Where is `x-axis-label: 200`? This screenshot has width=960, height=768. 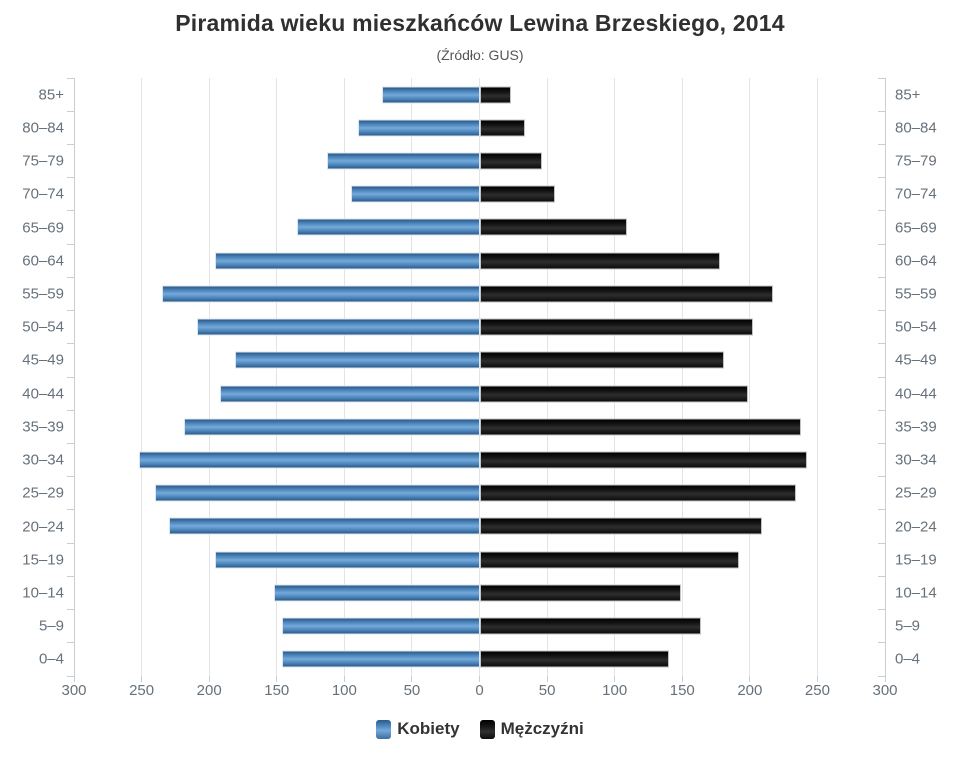
x-axis-label: 200 is located at coordinates (209, 690).